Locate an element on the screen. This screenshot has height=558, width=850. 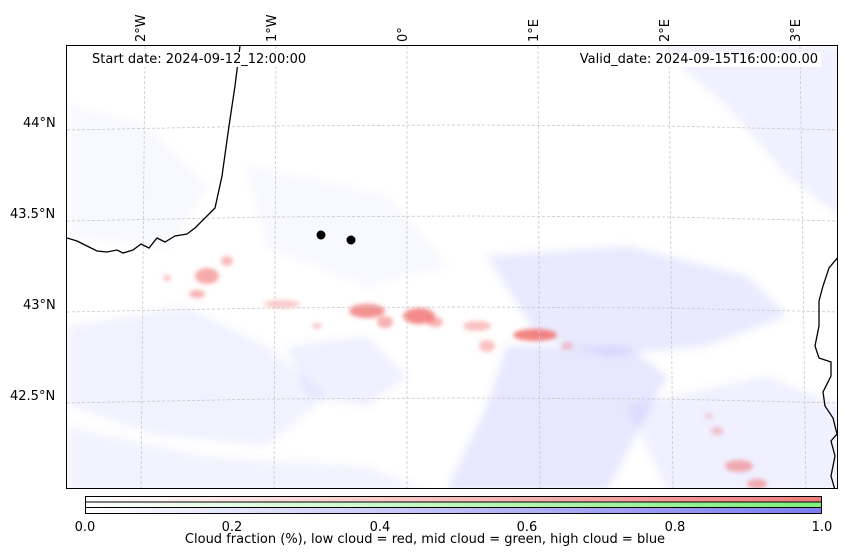
colorbar-tick-2: 0.4 is located at coordinates (380, 527).